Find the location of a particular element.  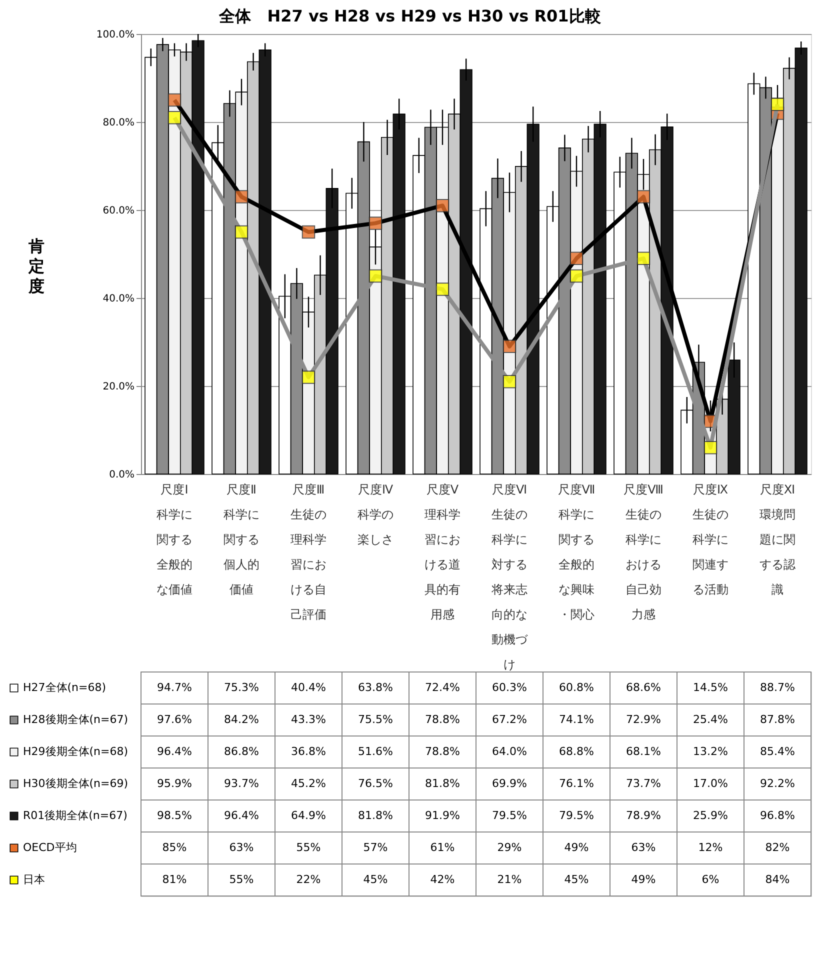

data-label: 93.7% is located at coordinates (241, 783).